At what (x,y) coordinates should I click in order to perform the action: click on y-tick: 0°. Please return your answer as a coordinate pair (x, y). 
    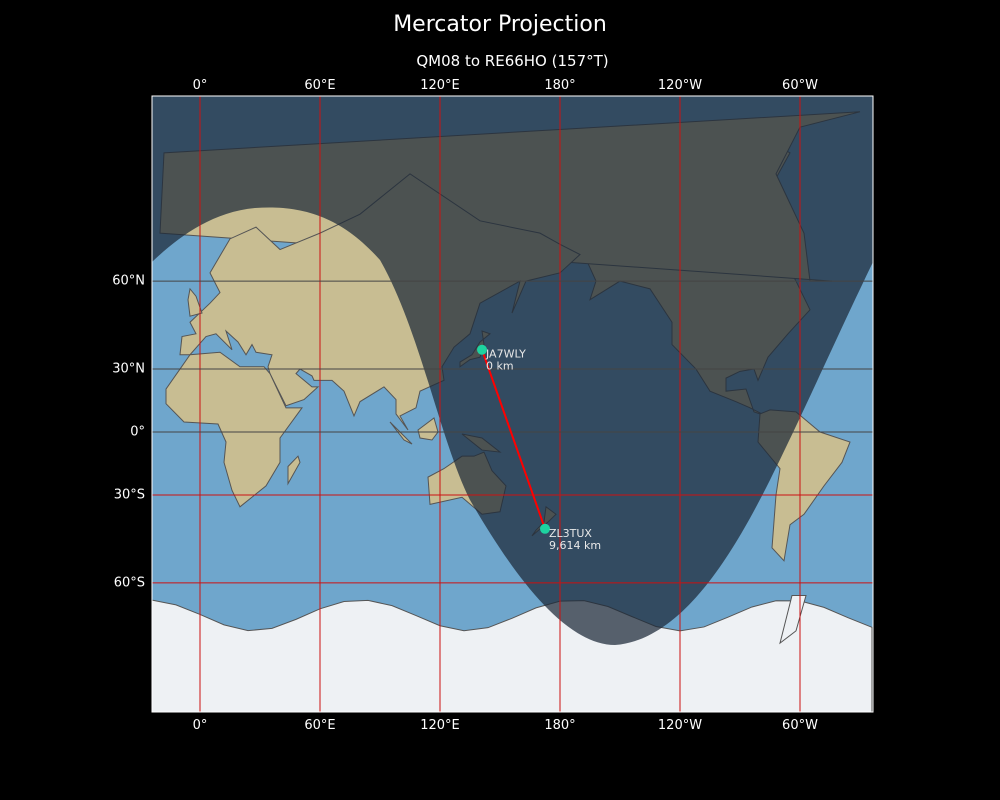
    Looking at the image, I should click on (137, 432).